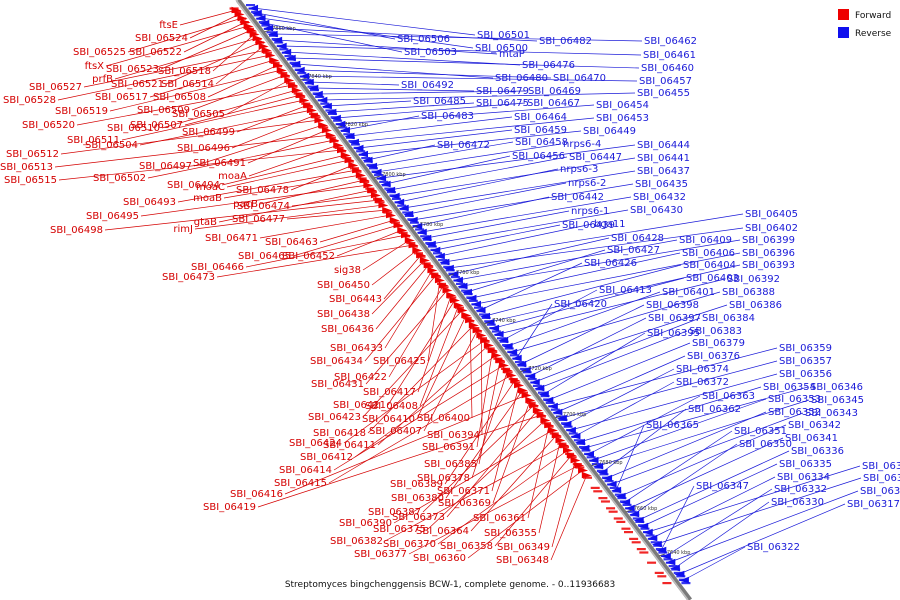  What do you see at coordinates (817, 451) in the screenshot?
I see `reverse-gene-label: SBI_06336` at bounding box center [817, 451].